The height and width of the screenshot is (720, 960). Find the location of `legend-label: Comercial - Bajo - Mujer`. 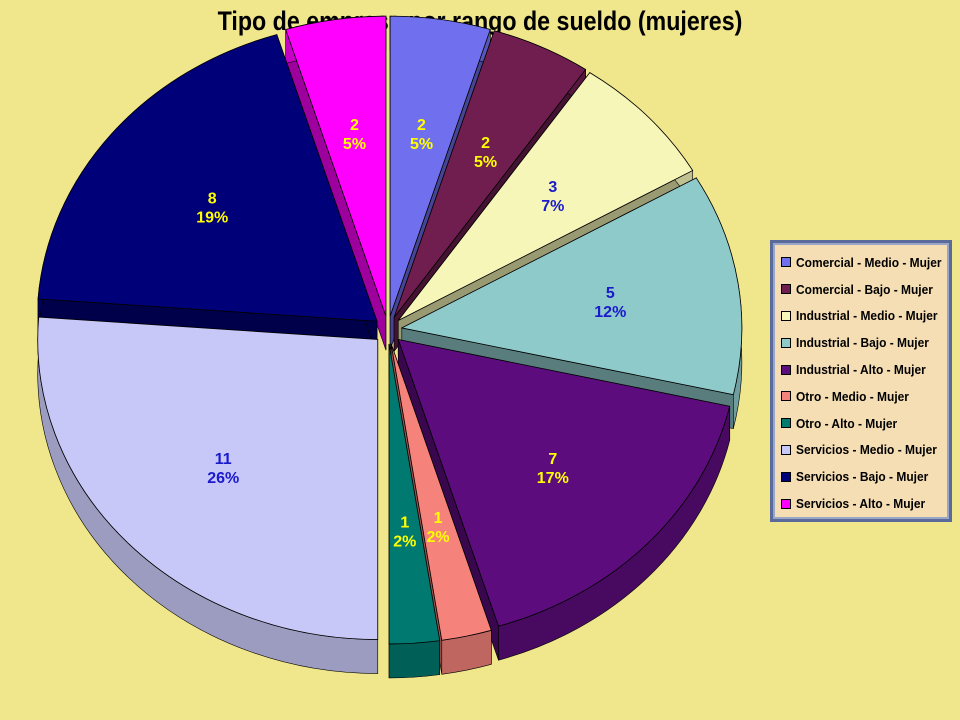

legend-label: Comercial - Bajo - Mujer is located at coordinates (864, 289).